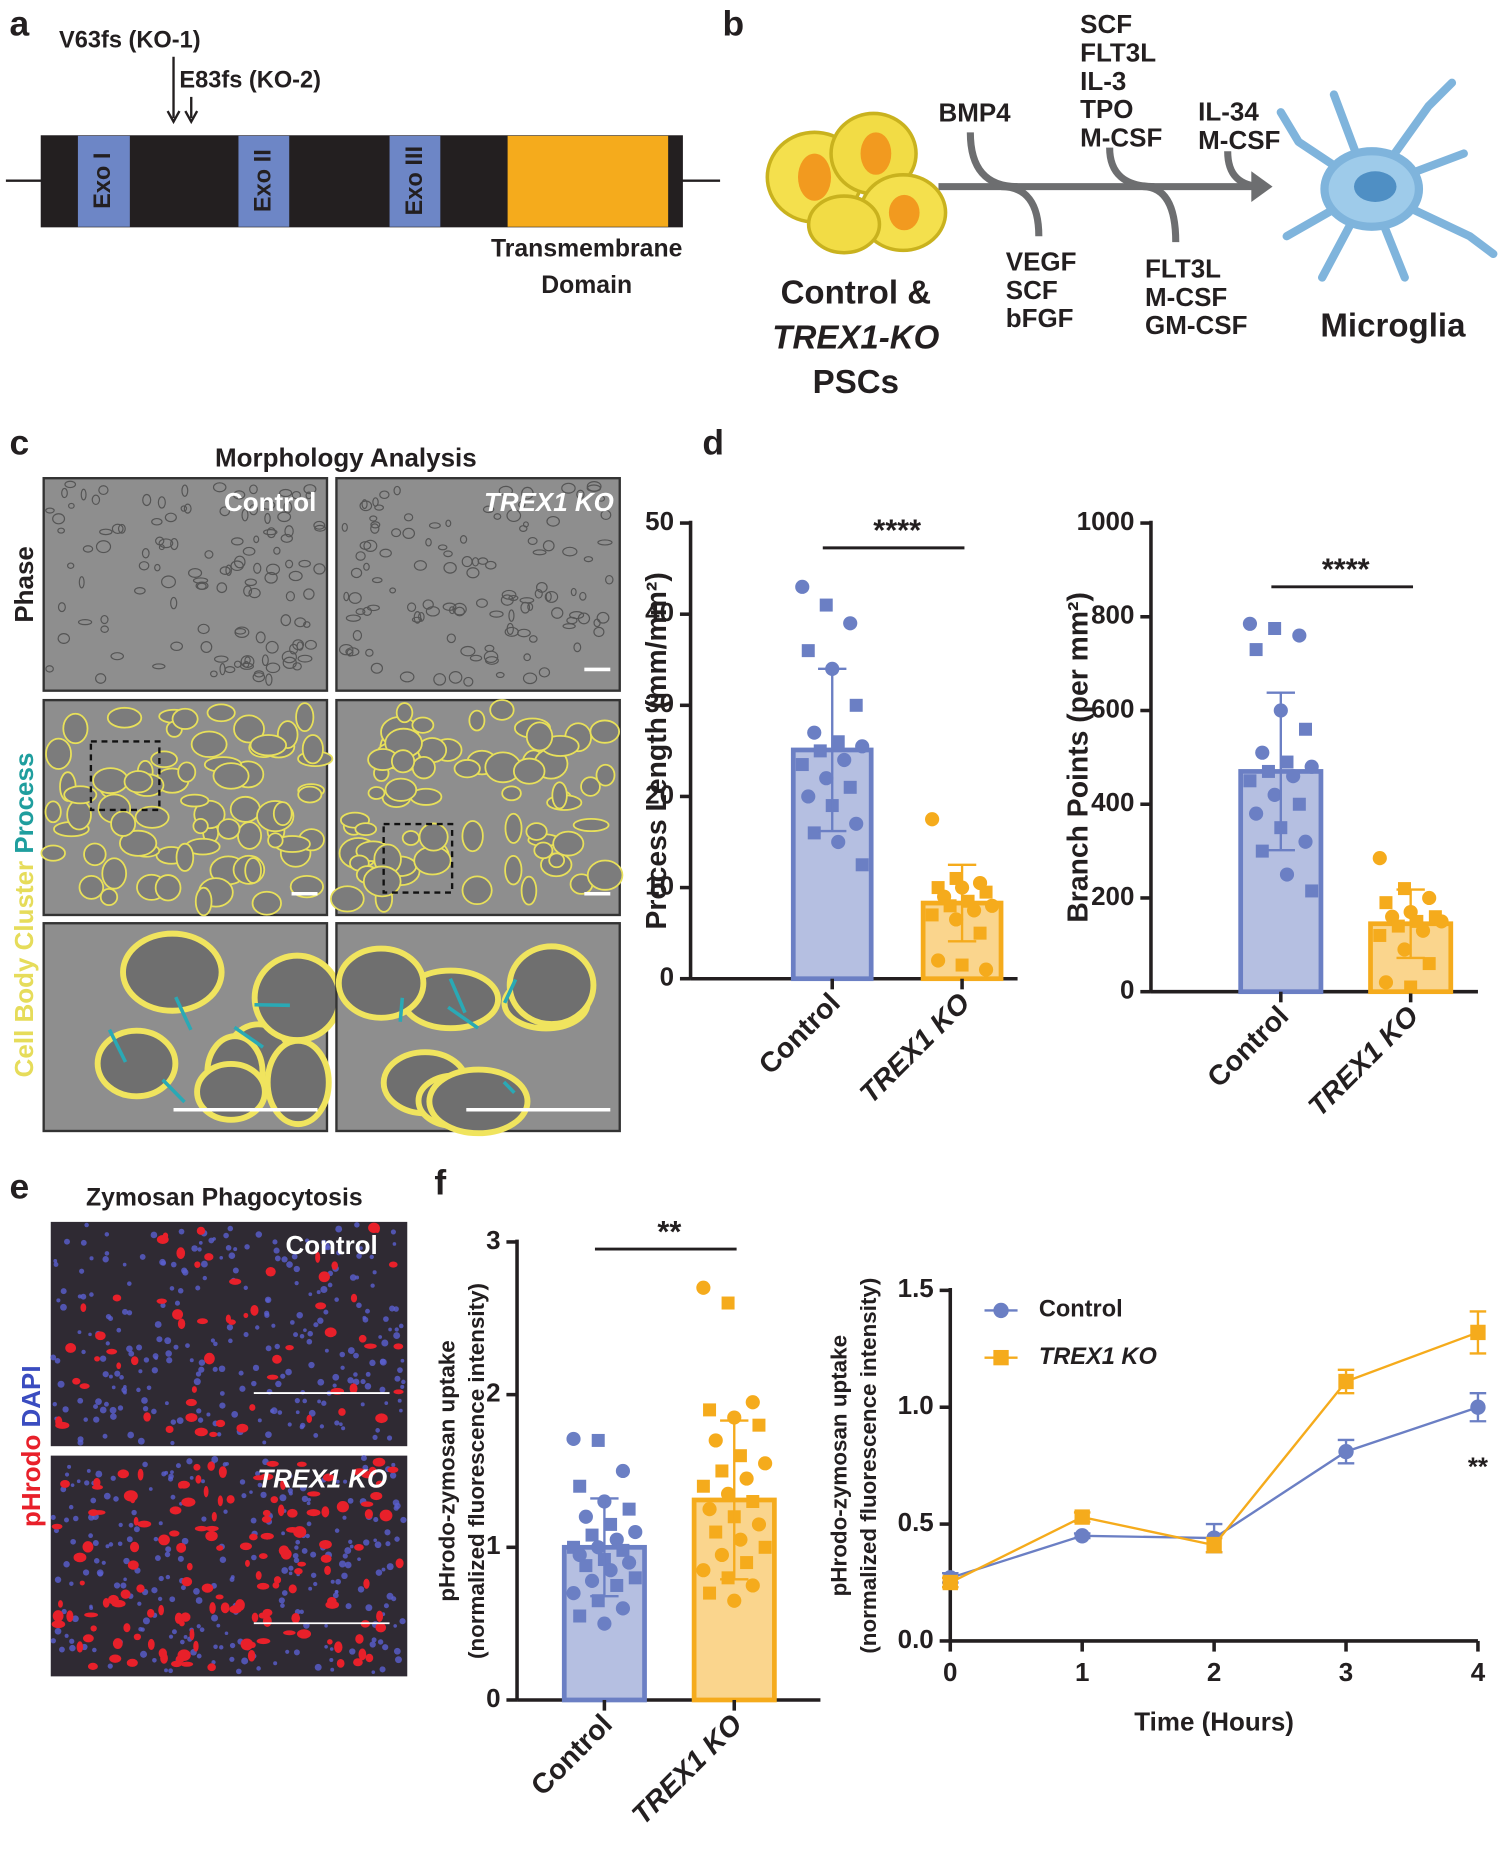 This screenshot has width=1511, height=1850. Describe the element at coordinates (1082, 1672) in the screenshot. I see `x-tick-label: 1` at that location.